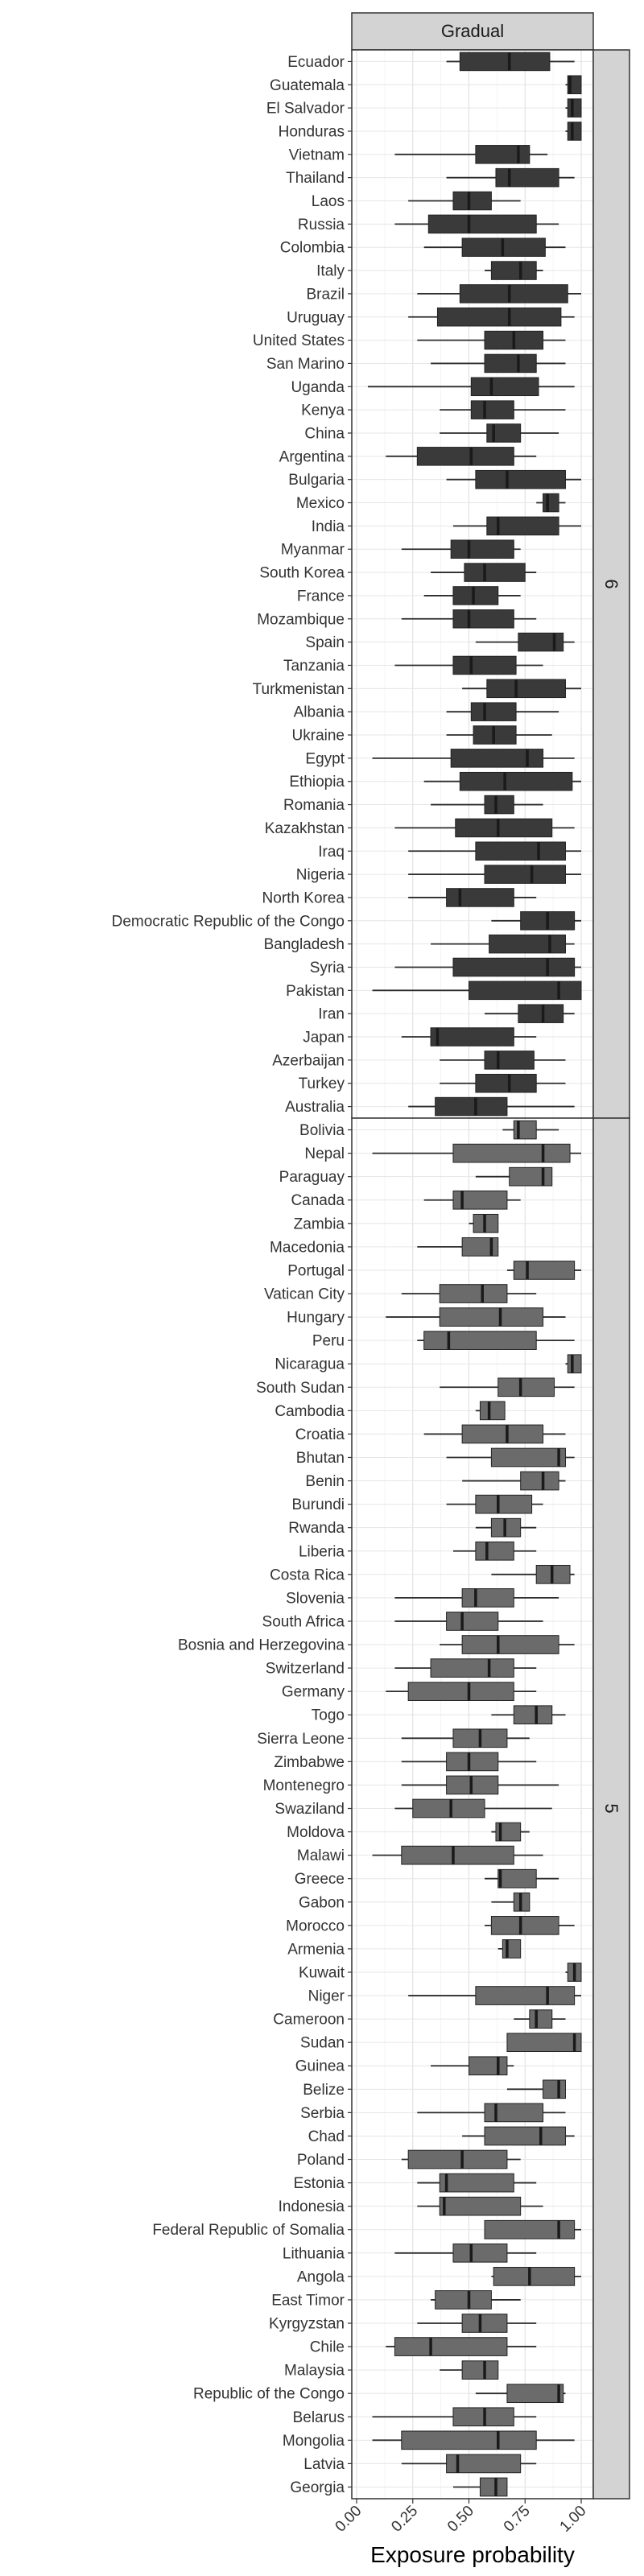  What do you see at coordinates (261, 1645) in the screenshot?
I see `y-tick-label: Bosnia and Herzegovina` at bounding box center [261, 1645].